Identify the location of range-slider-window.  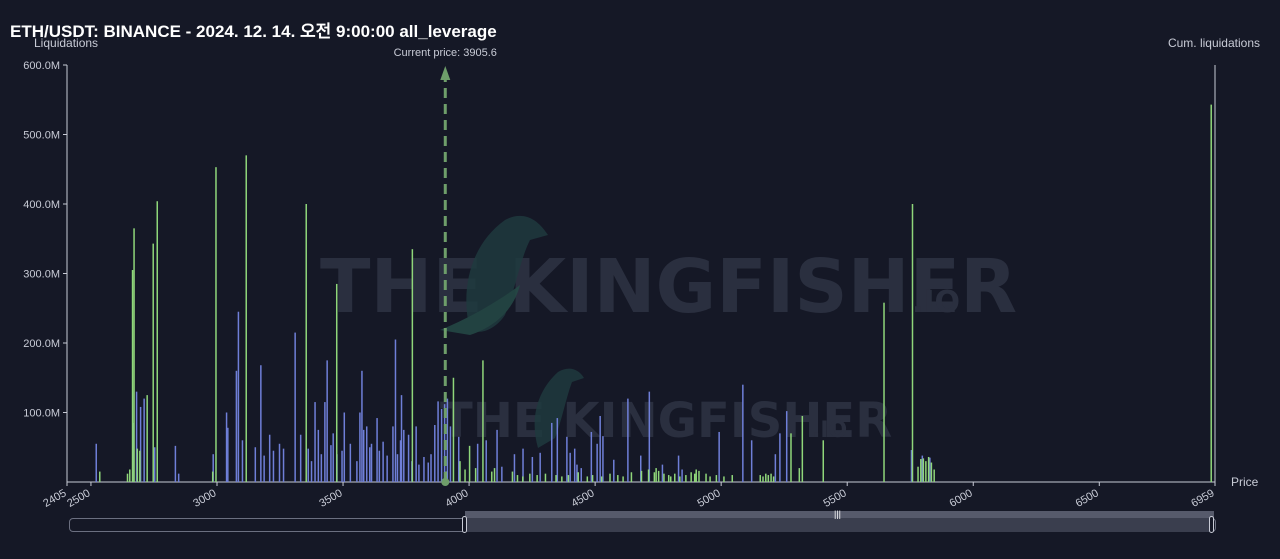
(839, 525).